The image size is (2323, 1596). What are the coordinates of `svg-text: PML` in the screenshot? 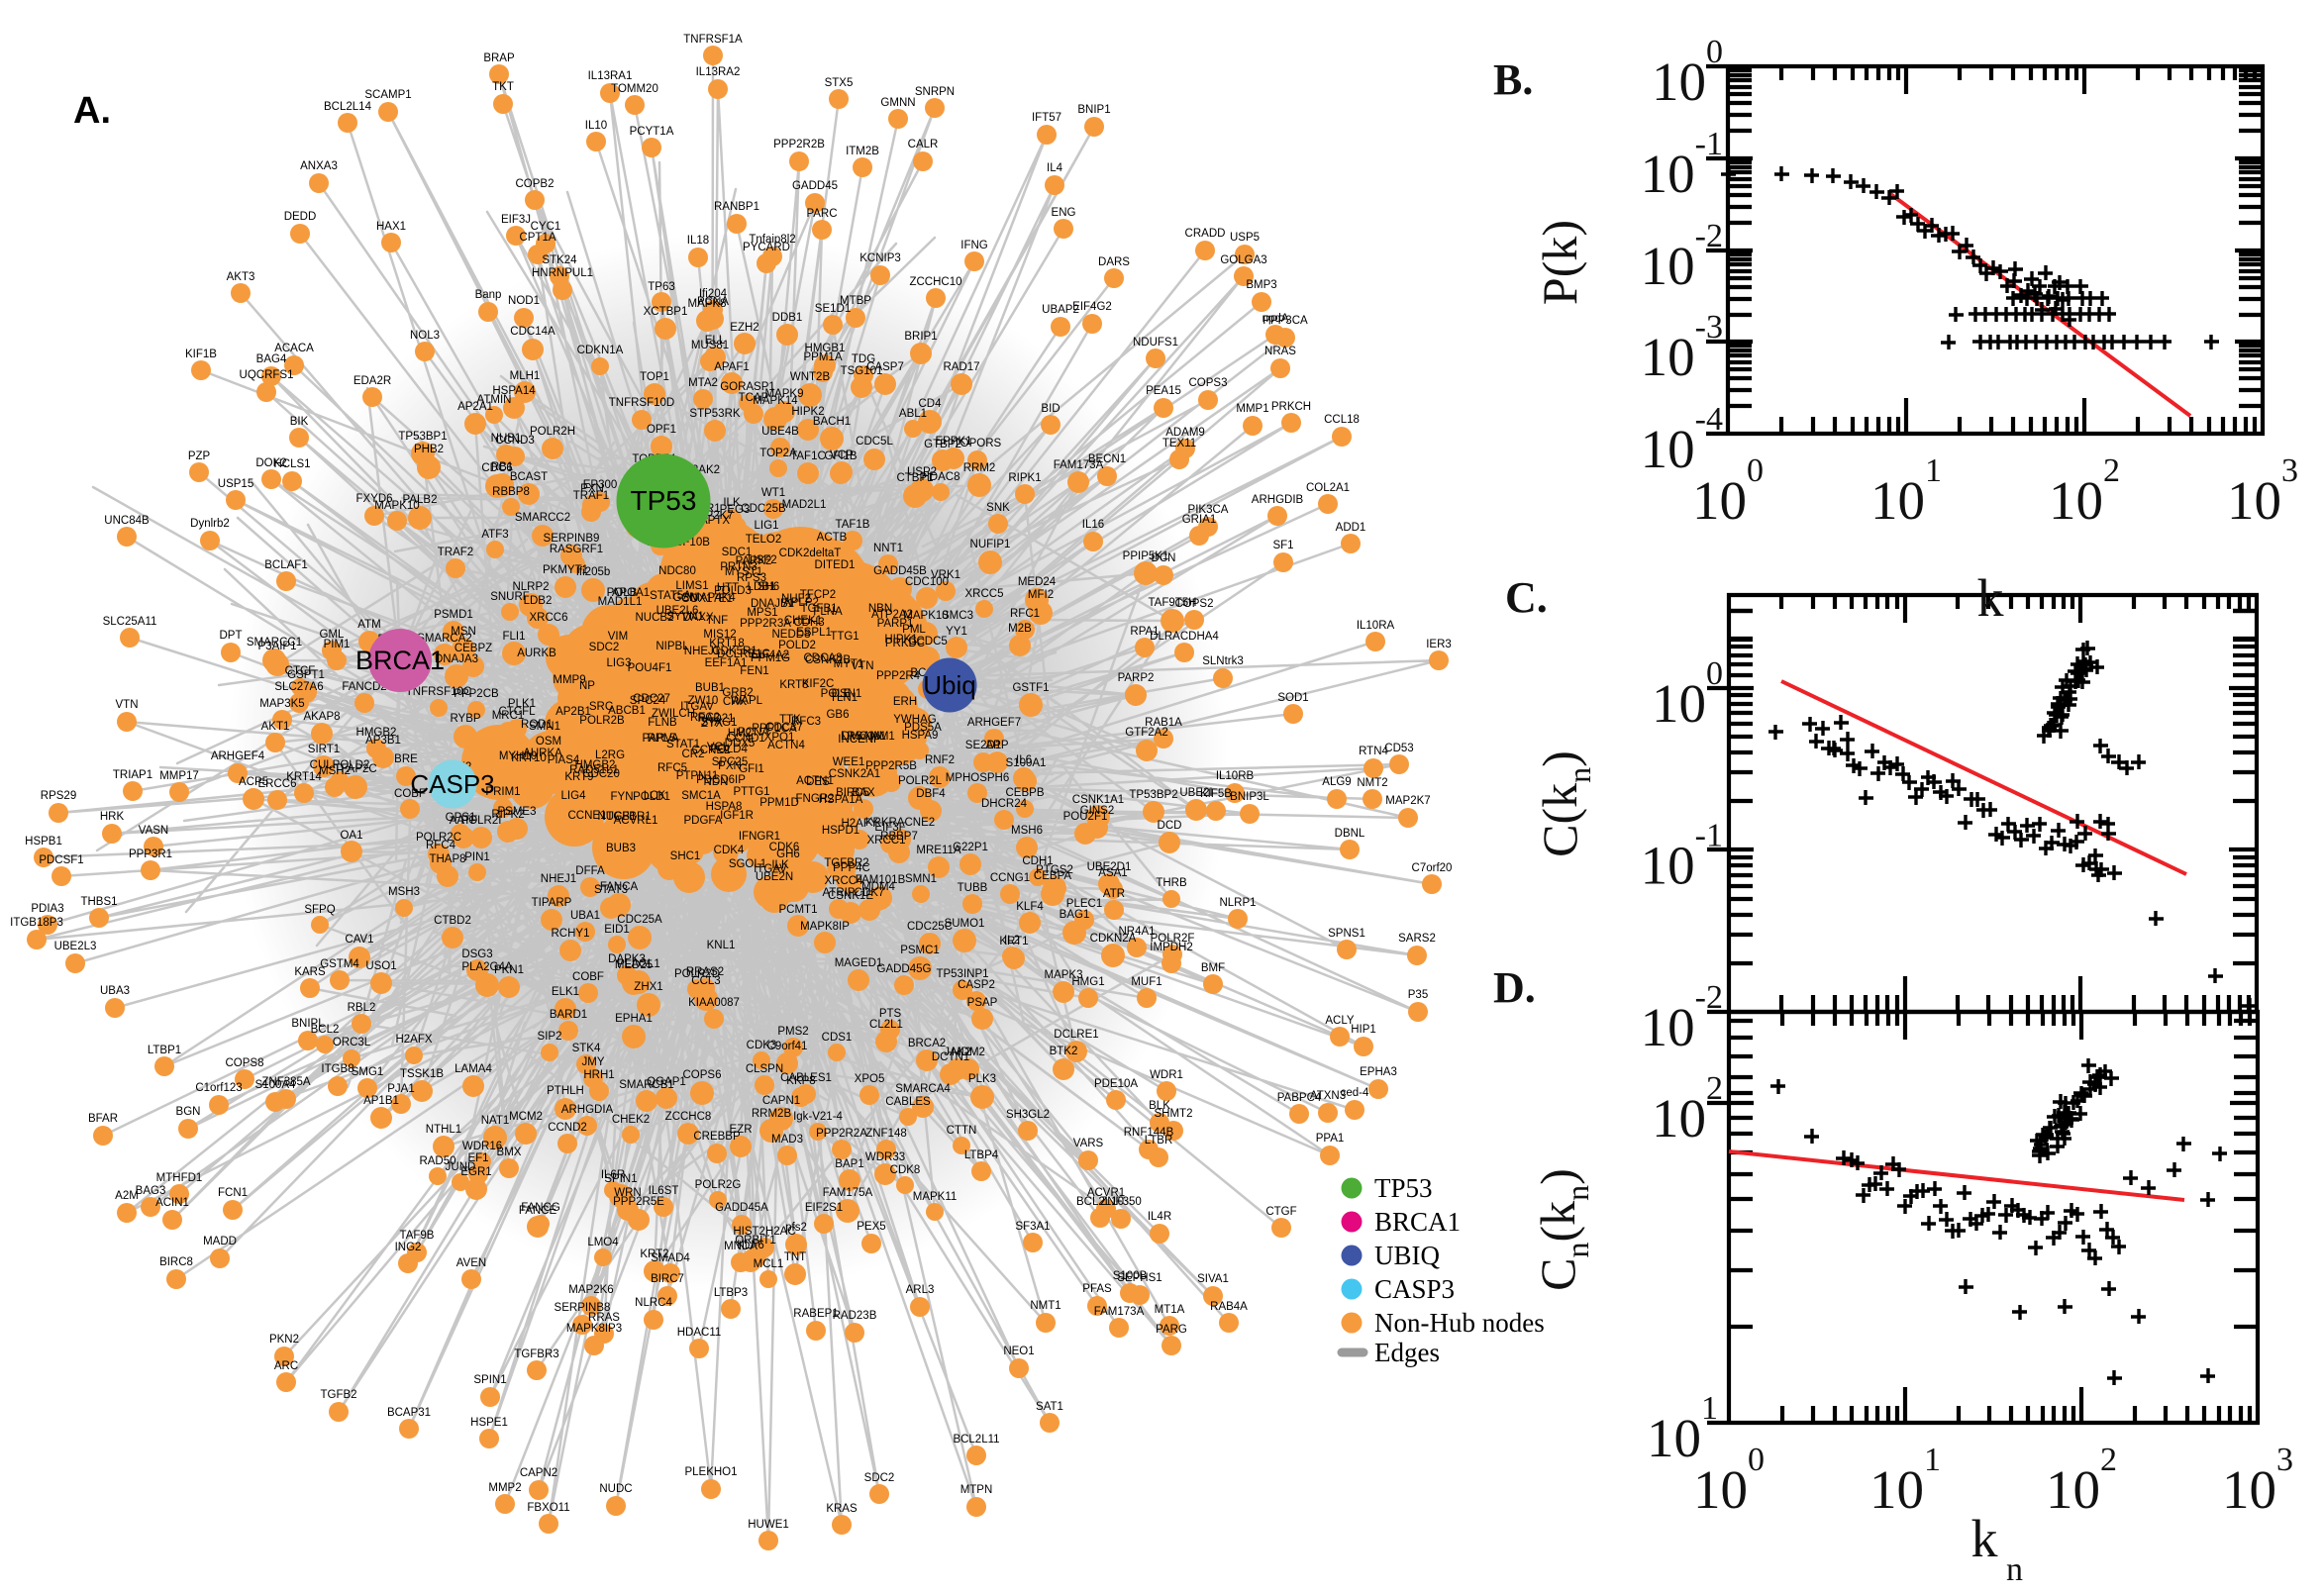 It's located at (914, 630).